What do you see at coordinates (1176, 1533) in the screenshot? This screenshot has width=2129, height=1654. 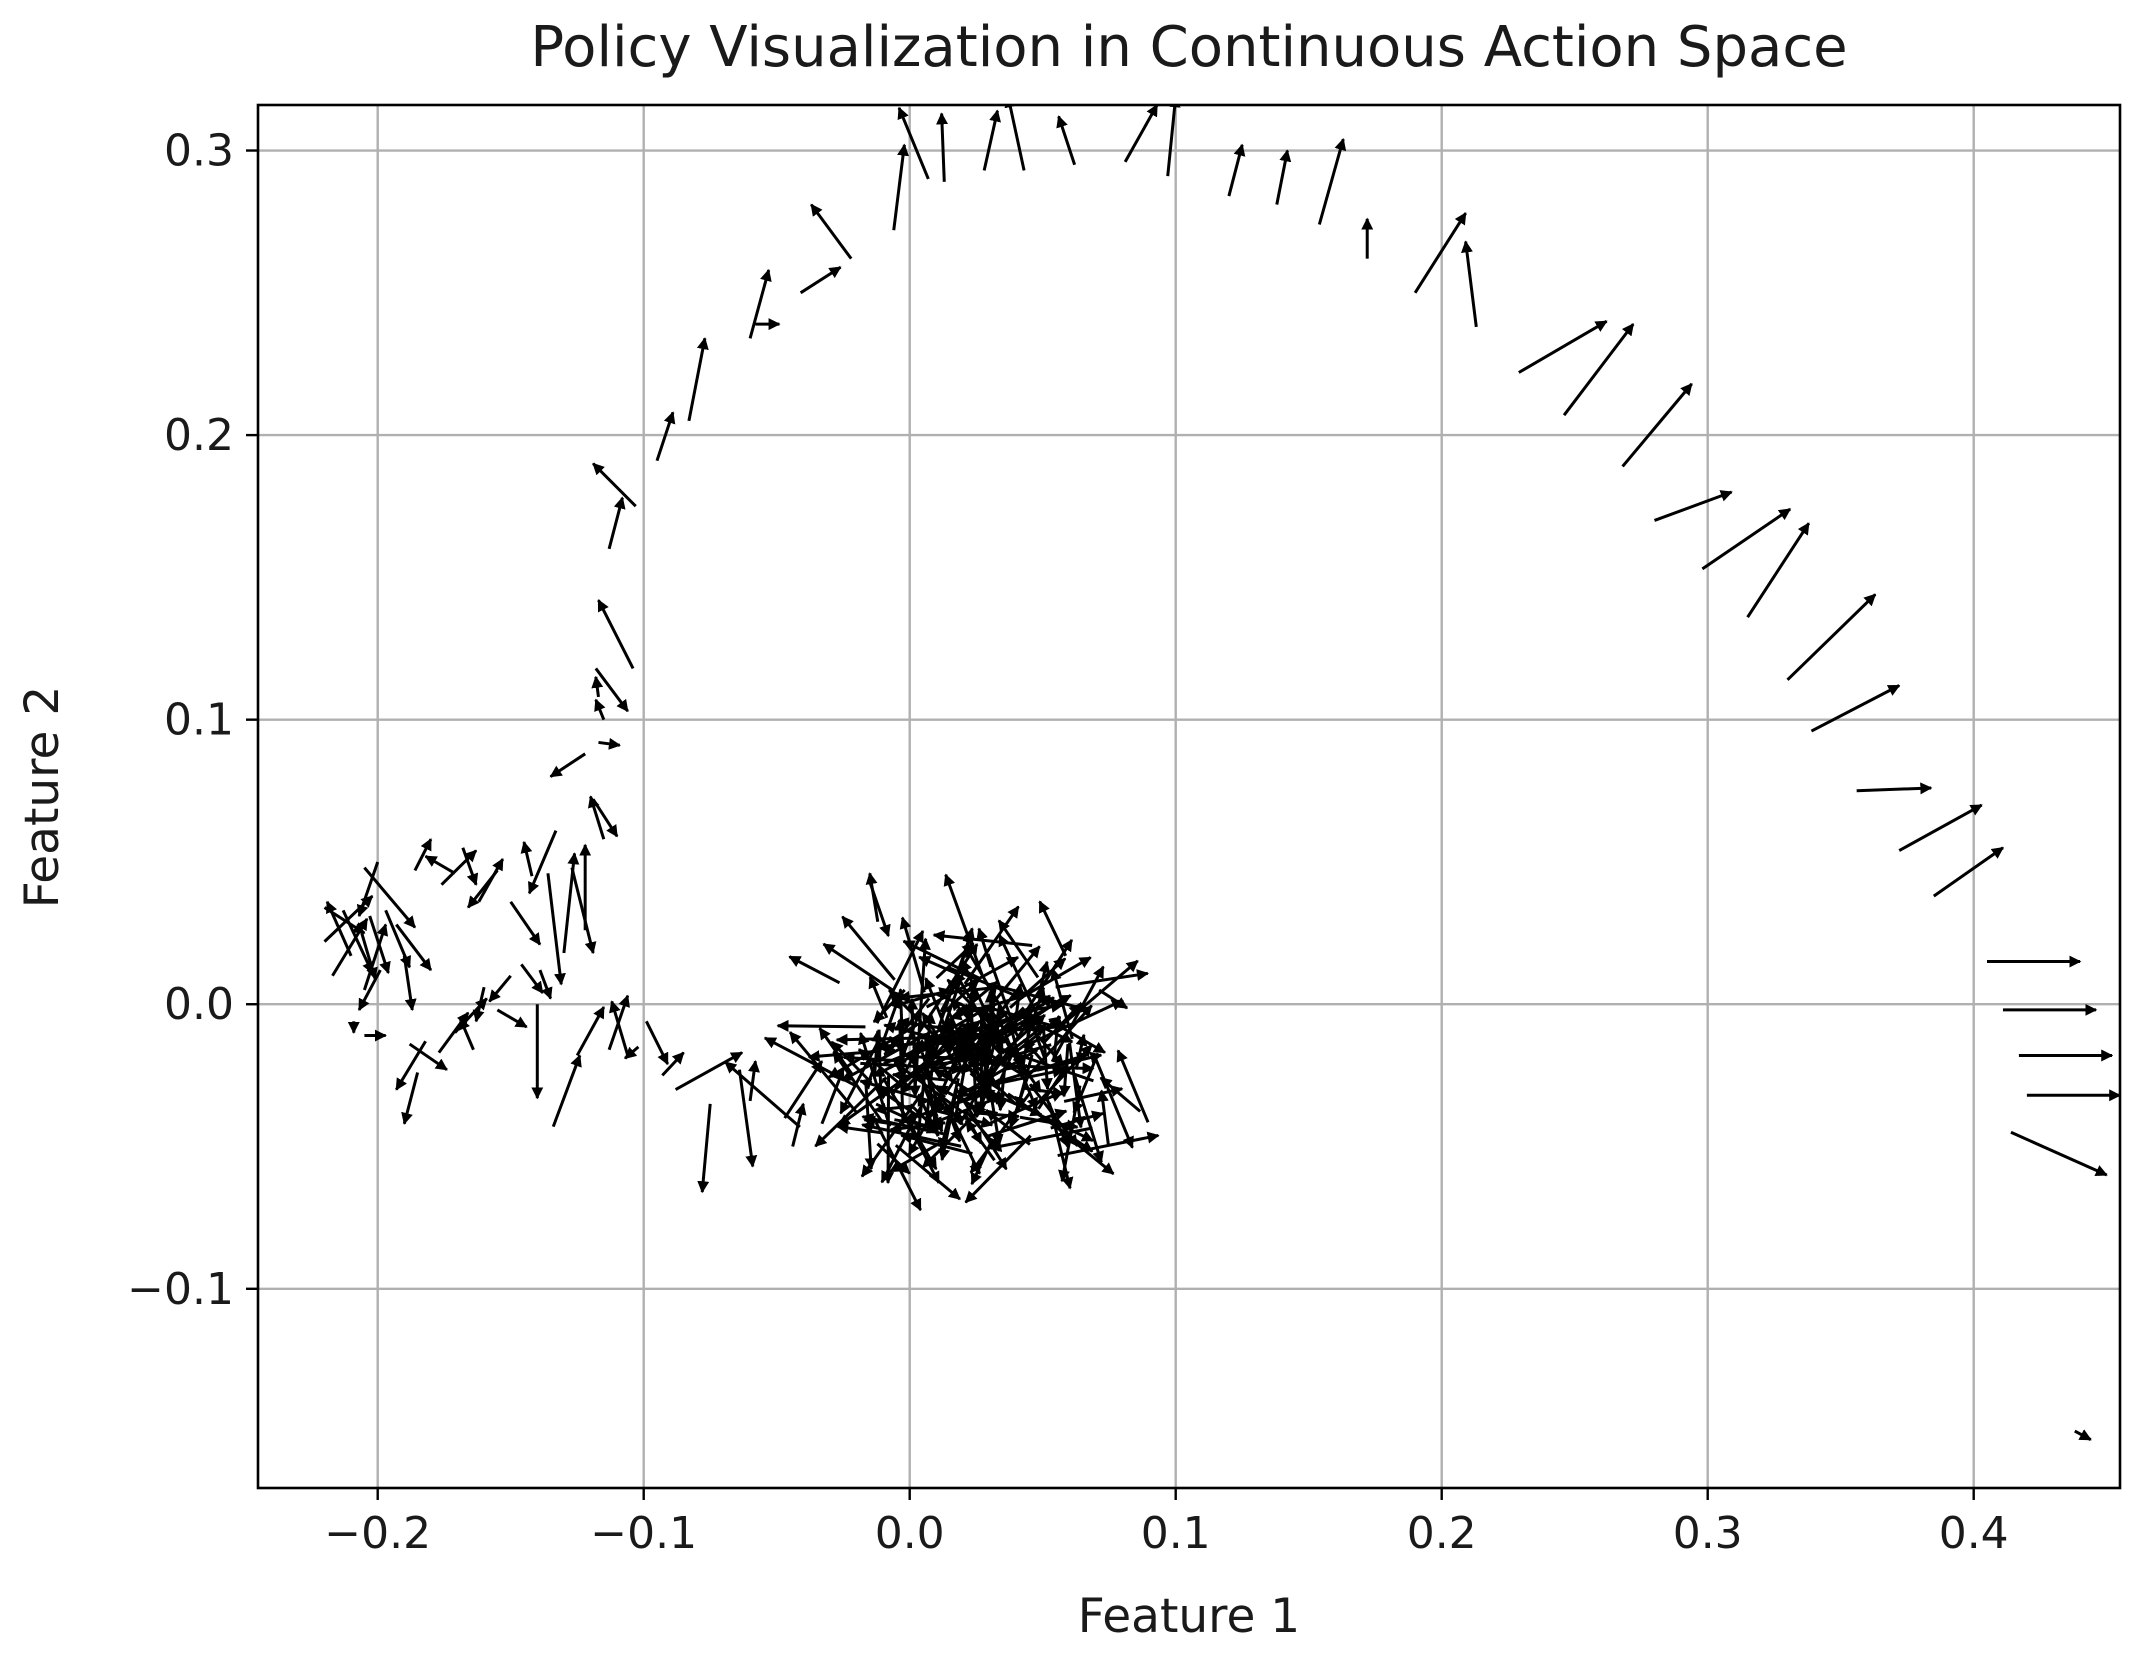 I see `x-tick-label: 0.1` at bounding box center [1176, 1533].